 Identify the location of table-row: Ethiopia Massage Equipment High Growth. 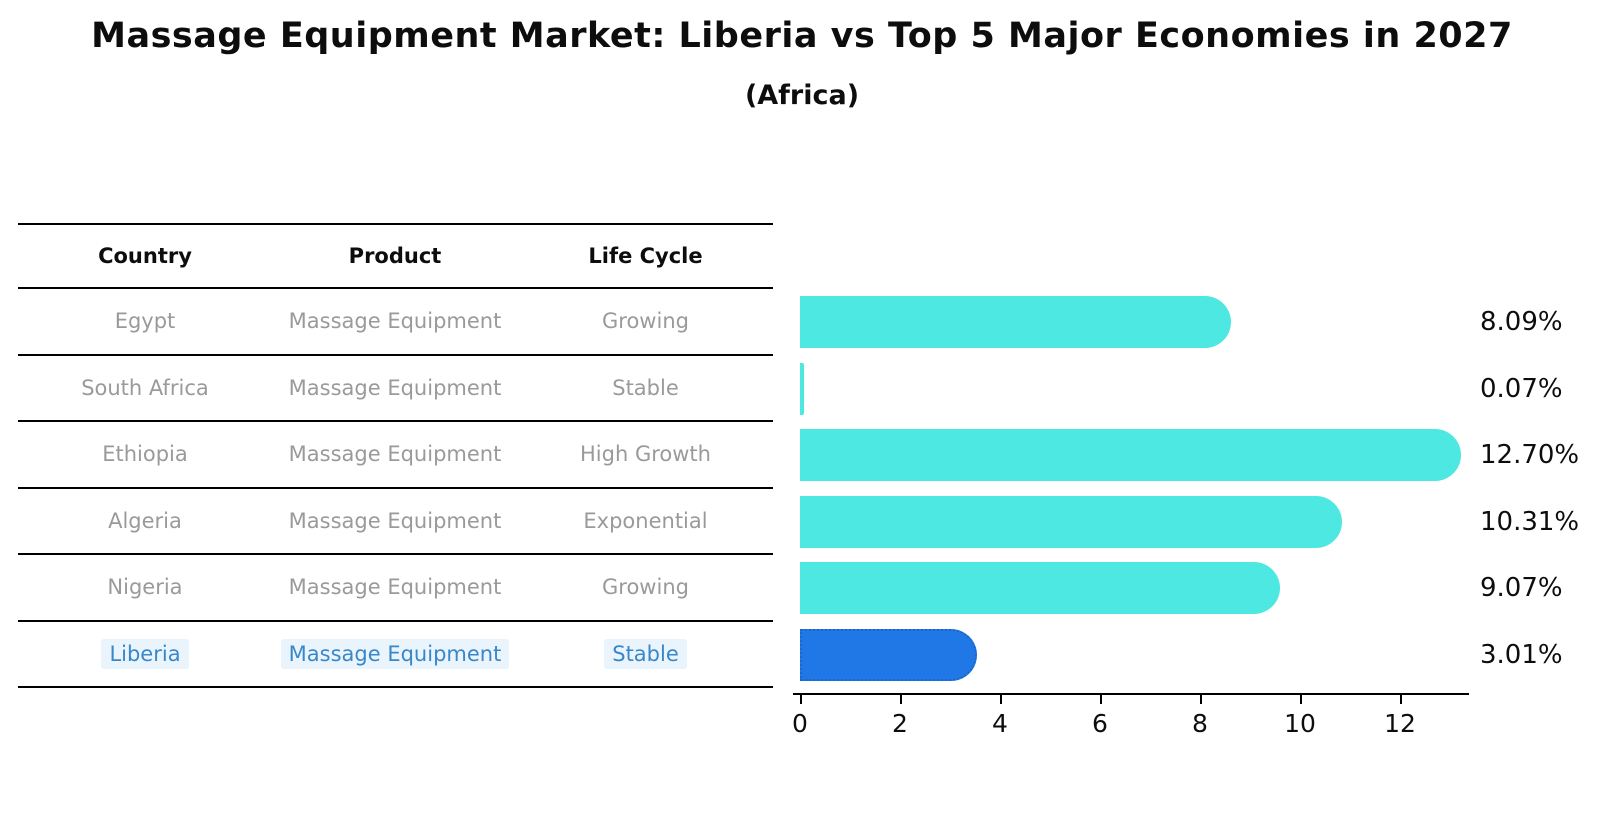
(395, 455).